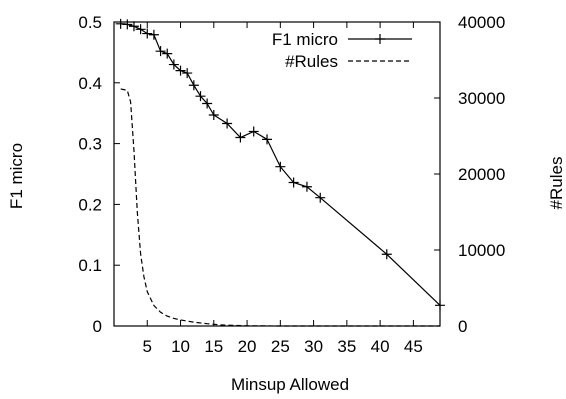 The width and height of the screenshot is (566, 399). What do you see at coordinates (311, 61) in the screenshot?
I see `legend-label: #Rules` at bounding box center [311, 61].